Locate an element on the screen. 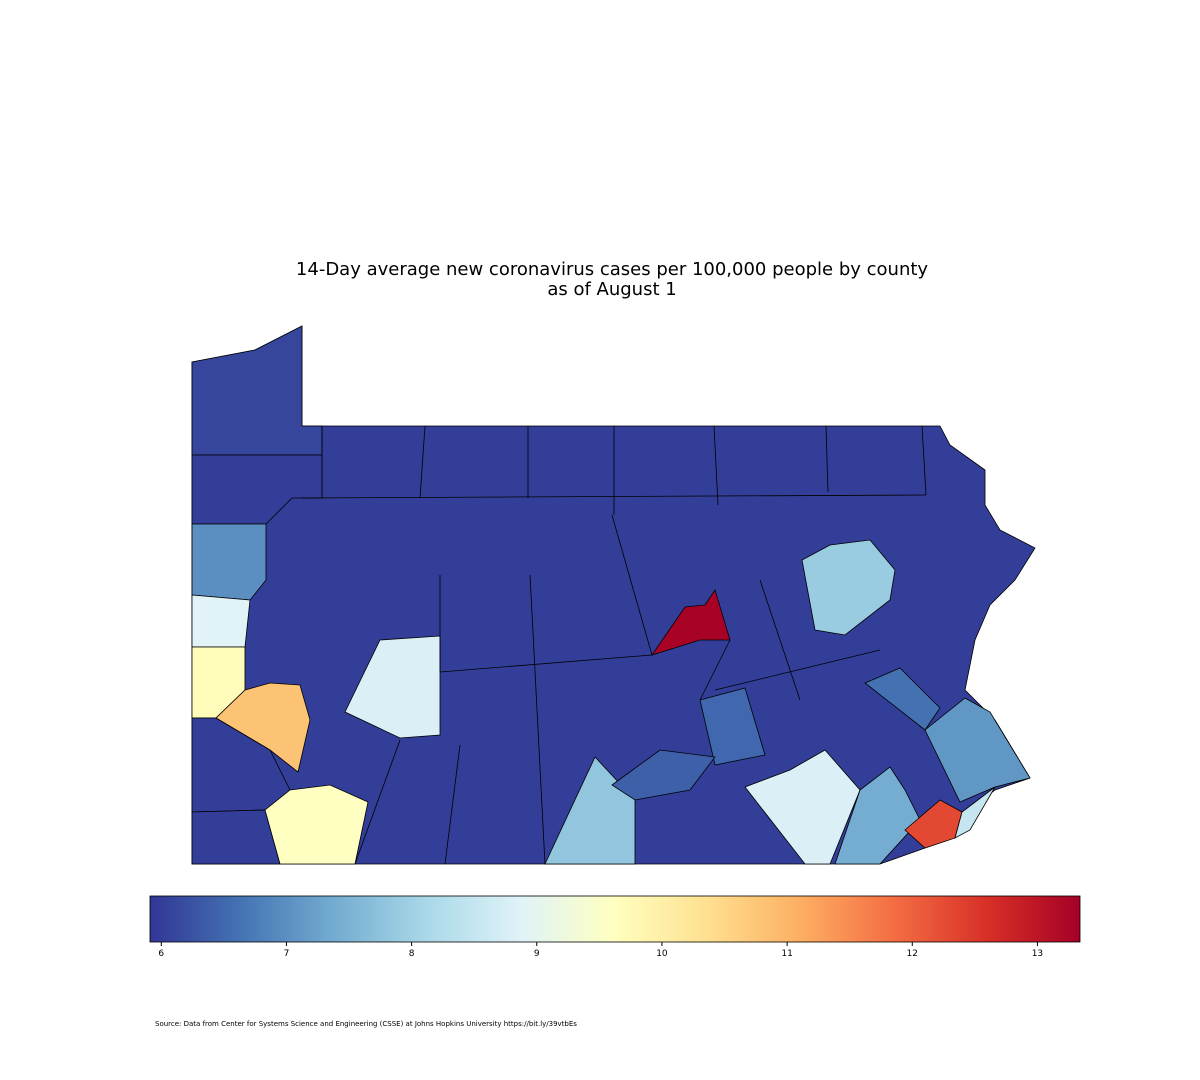 The width and height of the screenshot is (1200, 1080). colorbar-tick-label: 8 is located at coordinates (412, 954).